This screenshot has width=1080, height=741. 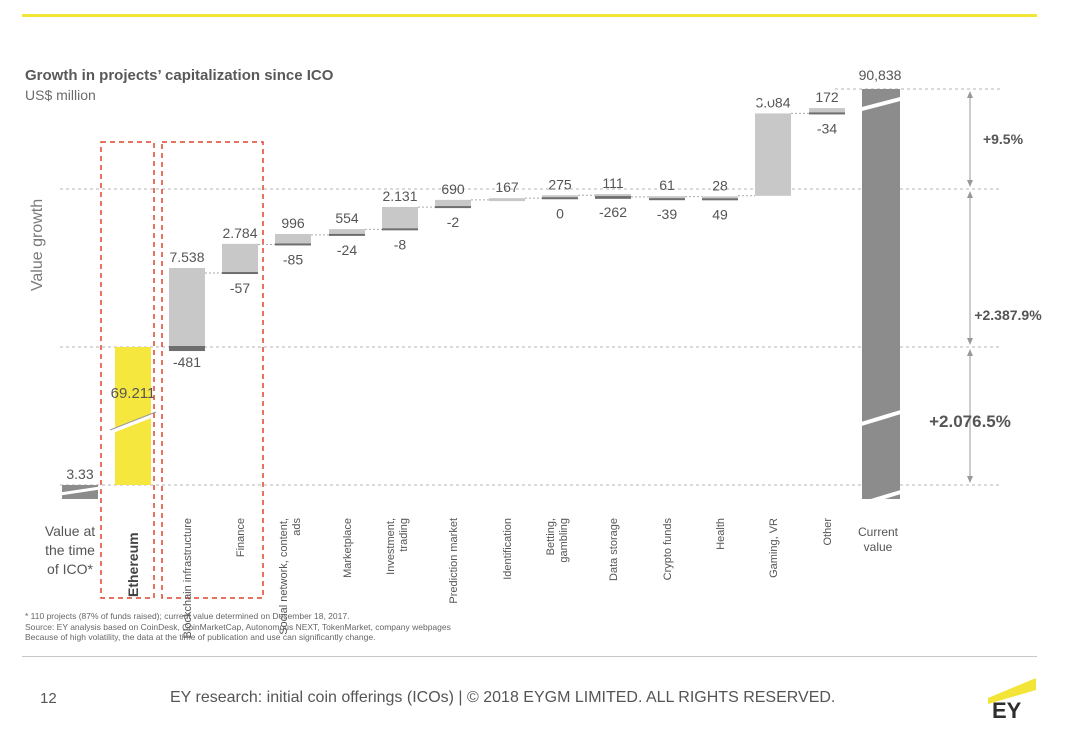 What do you see at coordinates (990, 692) in the screenshot?
I see `ey-logo: EY` at bounding box center [990, 692].